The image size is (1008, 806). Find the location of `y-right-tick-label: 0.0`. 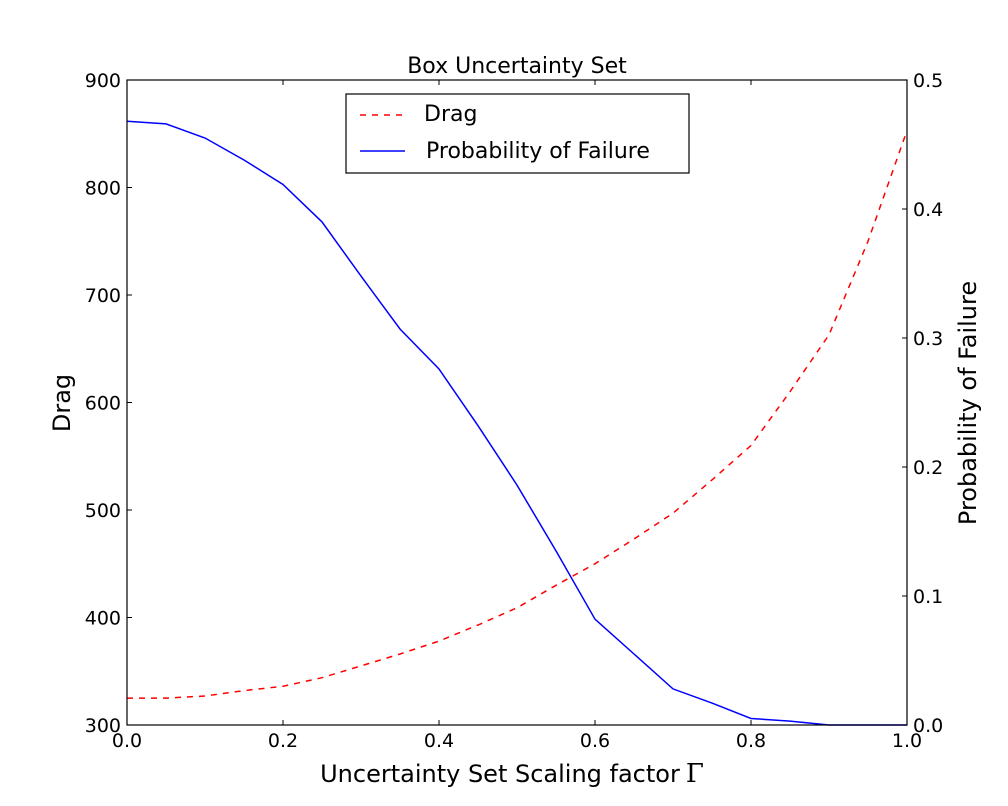

y-right-tick-label: 0.0 is located at coordinates (928, 726).